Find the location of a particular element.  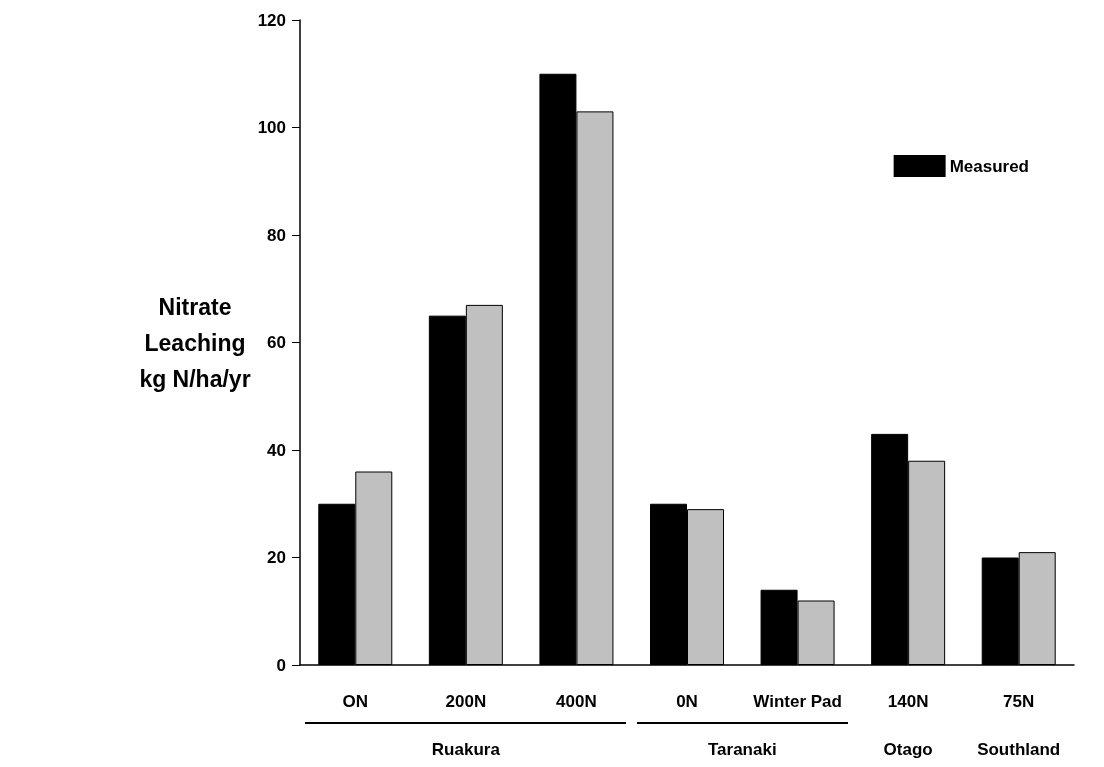

x-tick-label: 200N is located at coordinates (466, 701).